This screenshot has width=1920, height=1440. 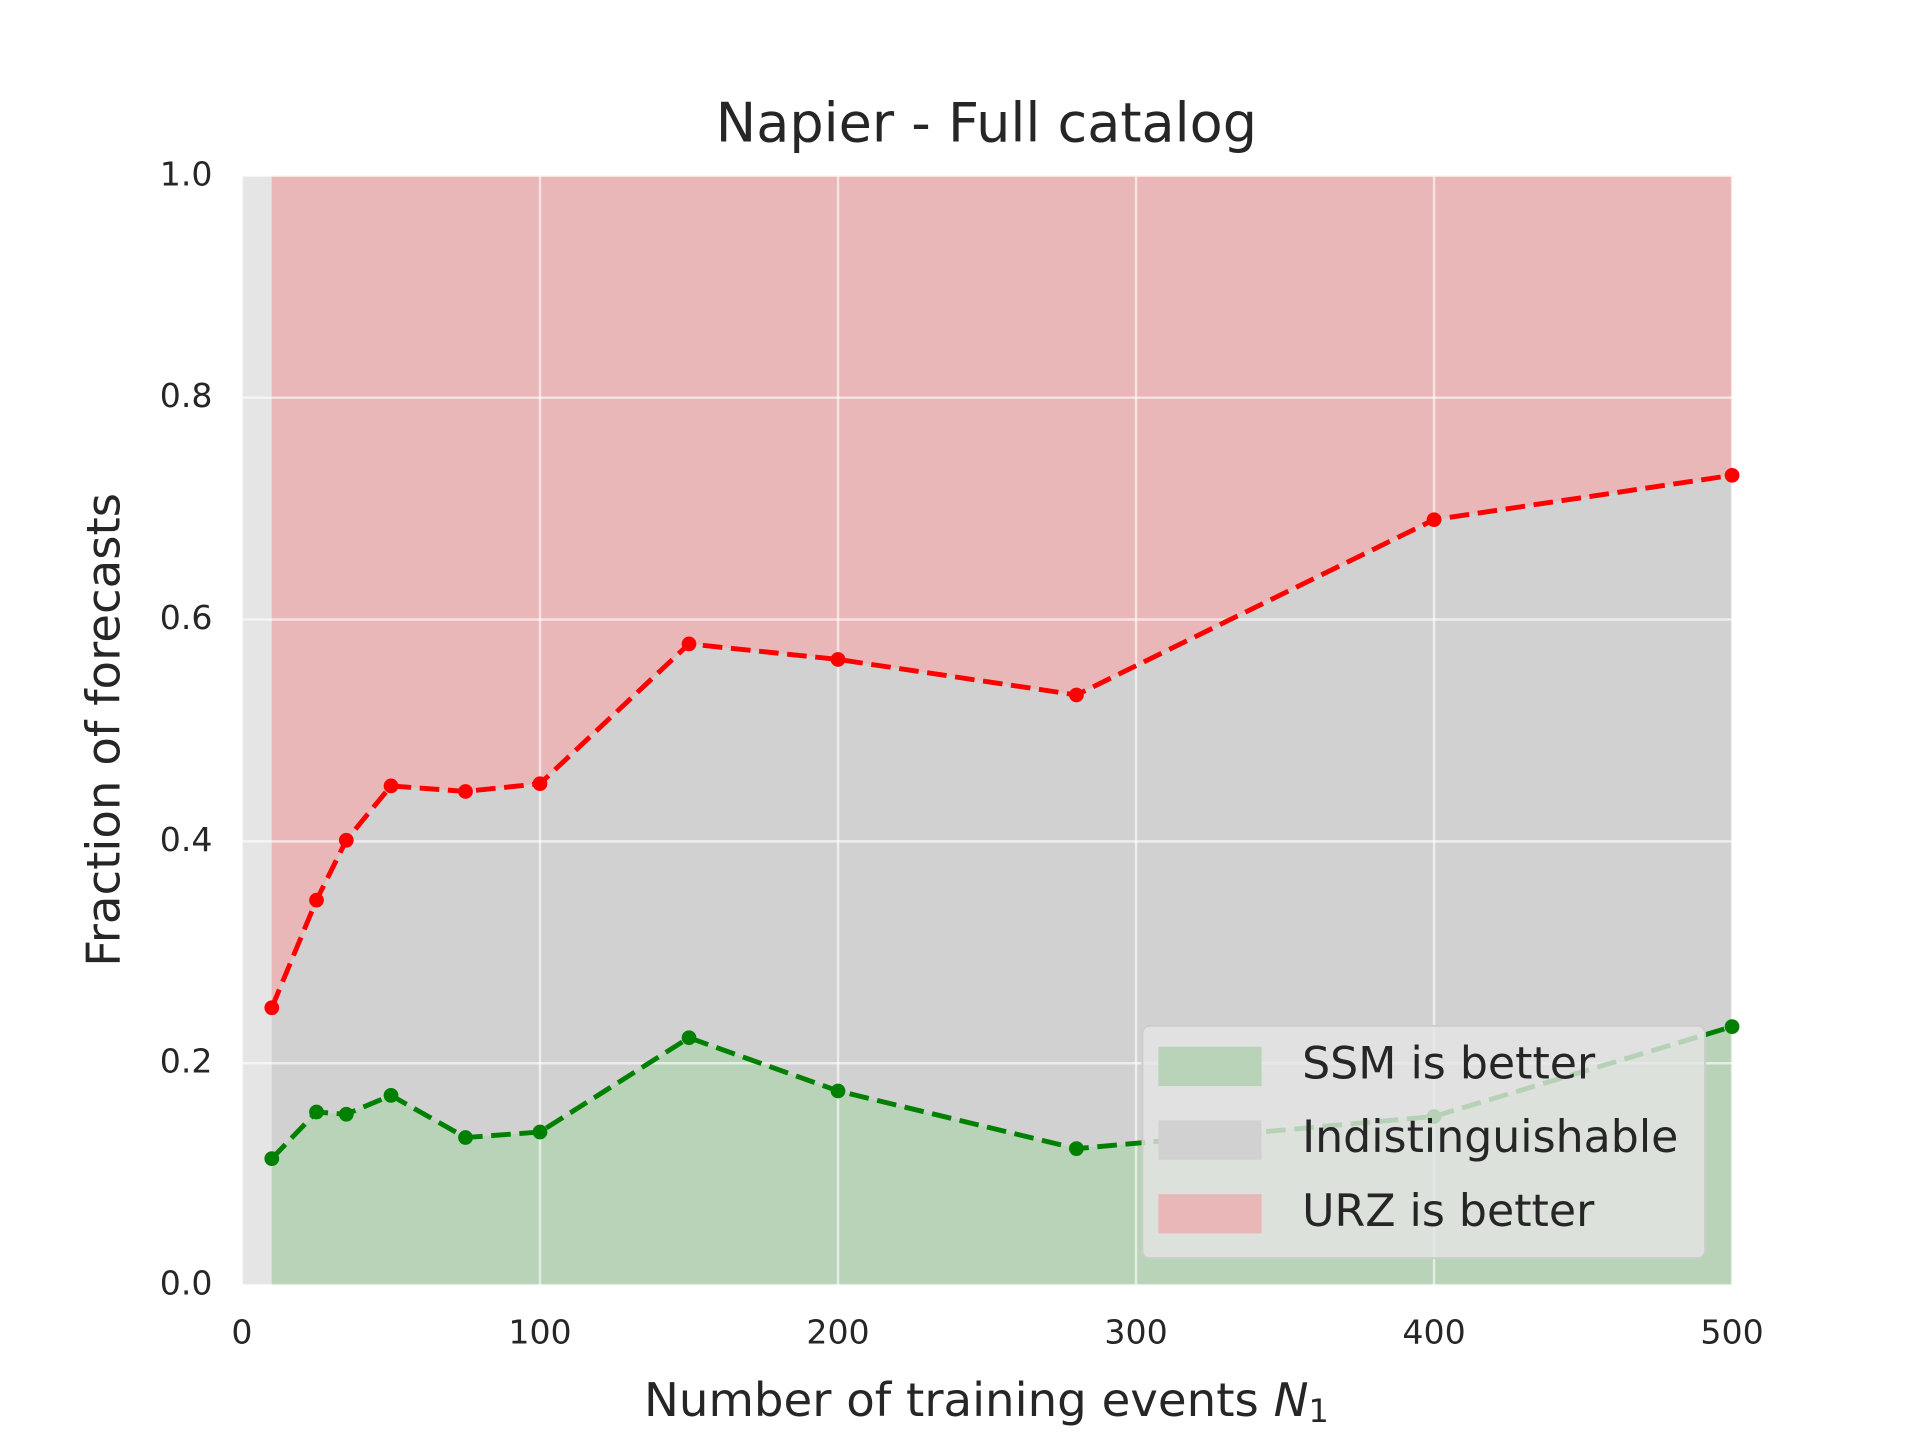 What do you see at coordinates (186, 395) in the screenshot?
I see `y-tick-label: 0.8` at bounding box center [186, 395].